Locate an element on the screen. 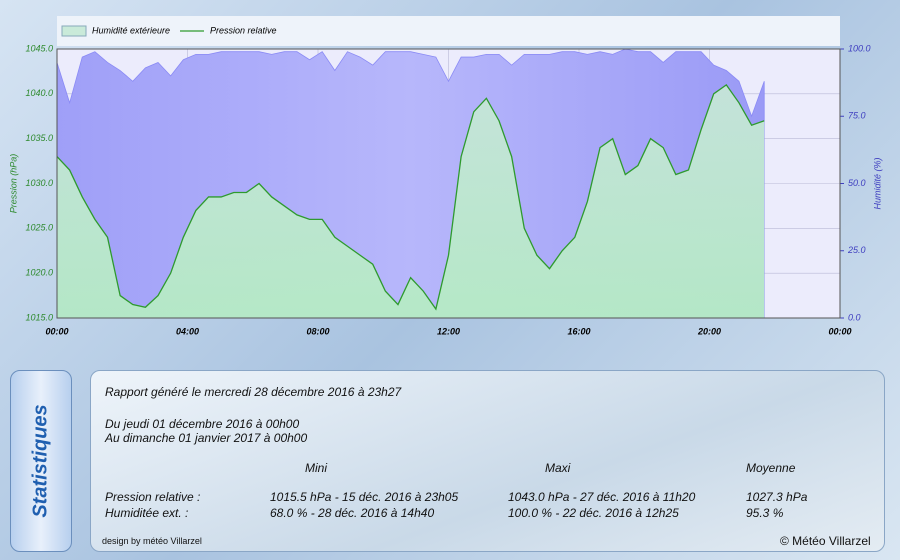 The image size is (900, 560). legend-label: Pression relative is located at coordinates (243, 30).